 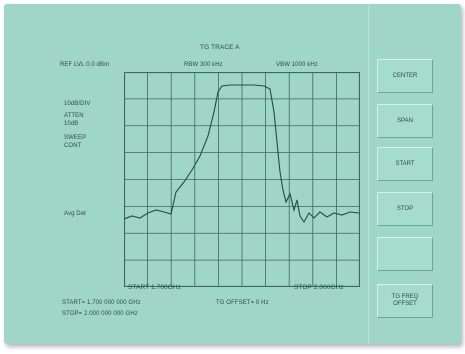 I want to click on scale-label: 10dB/DIV, so click(x=77, y=104).